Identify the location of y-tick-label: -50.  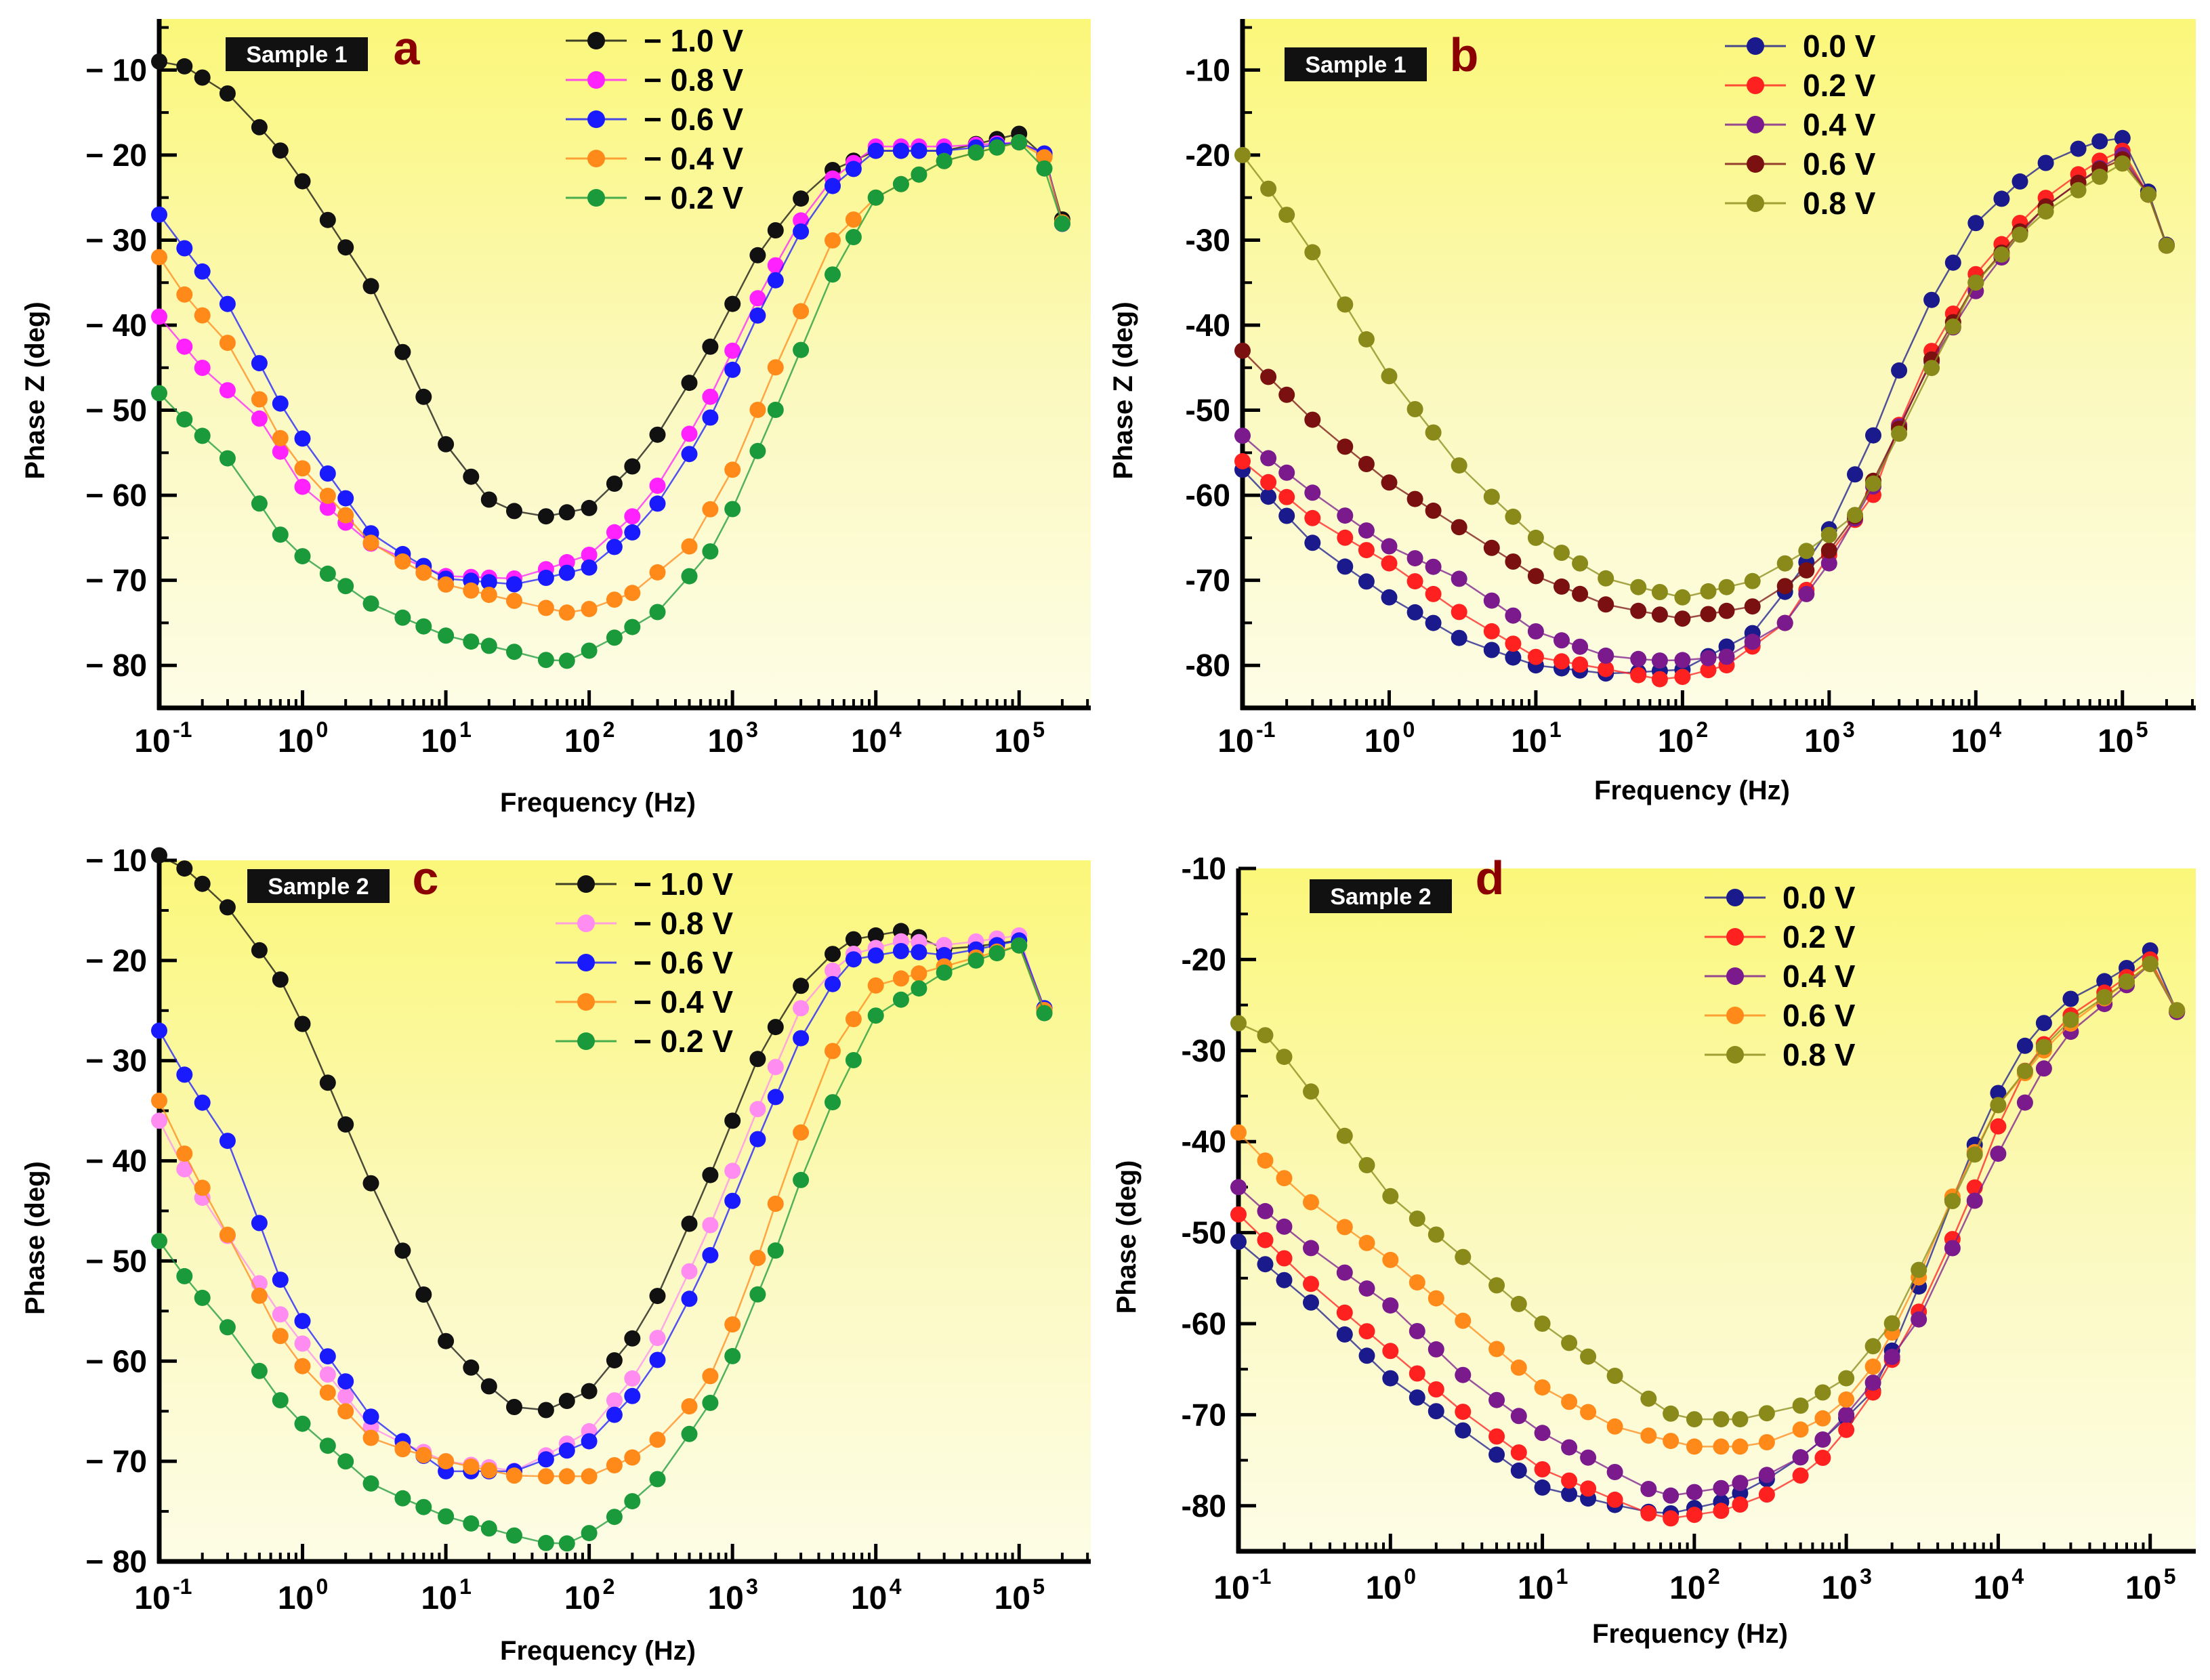
(1204, 1233).